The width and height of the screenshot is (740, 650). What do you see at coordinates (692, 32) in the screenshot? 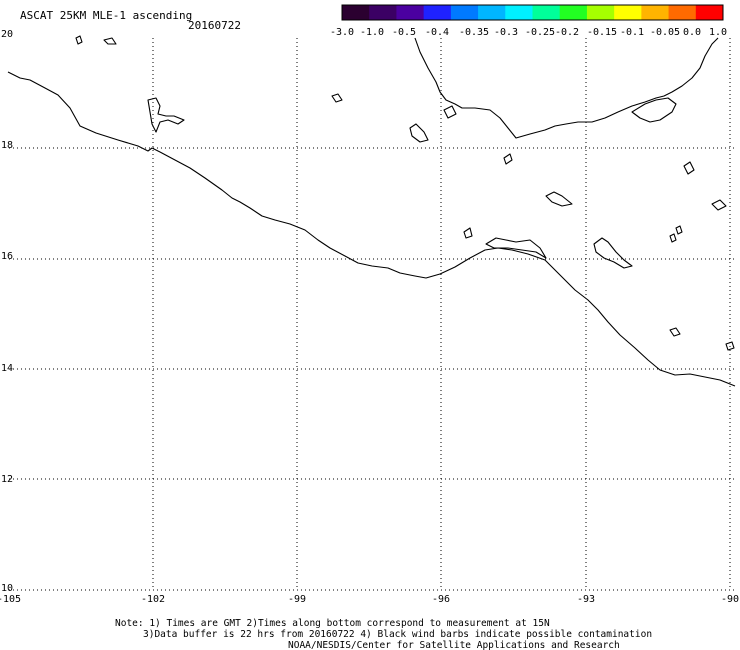
I see `colorbar-label: 0.0` at bounding box center [692, 32].